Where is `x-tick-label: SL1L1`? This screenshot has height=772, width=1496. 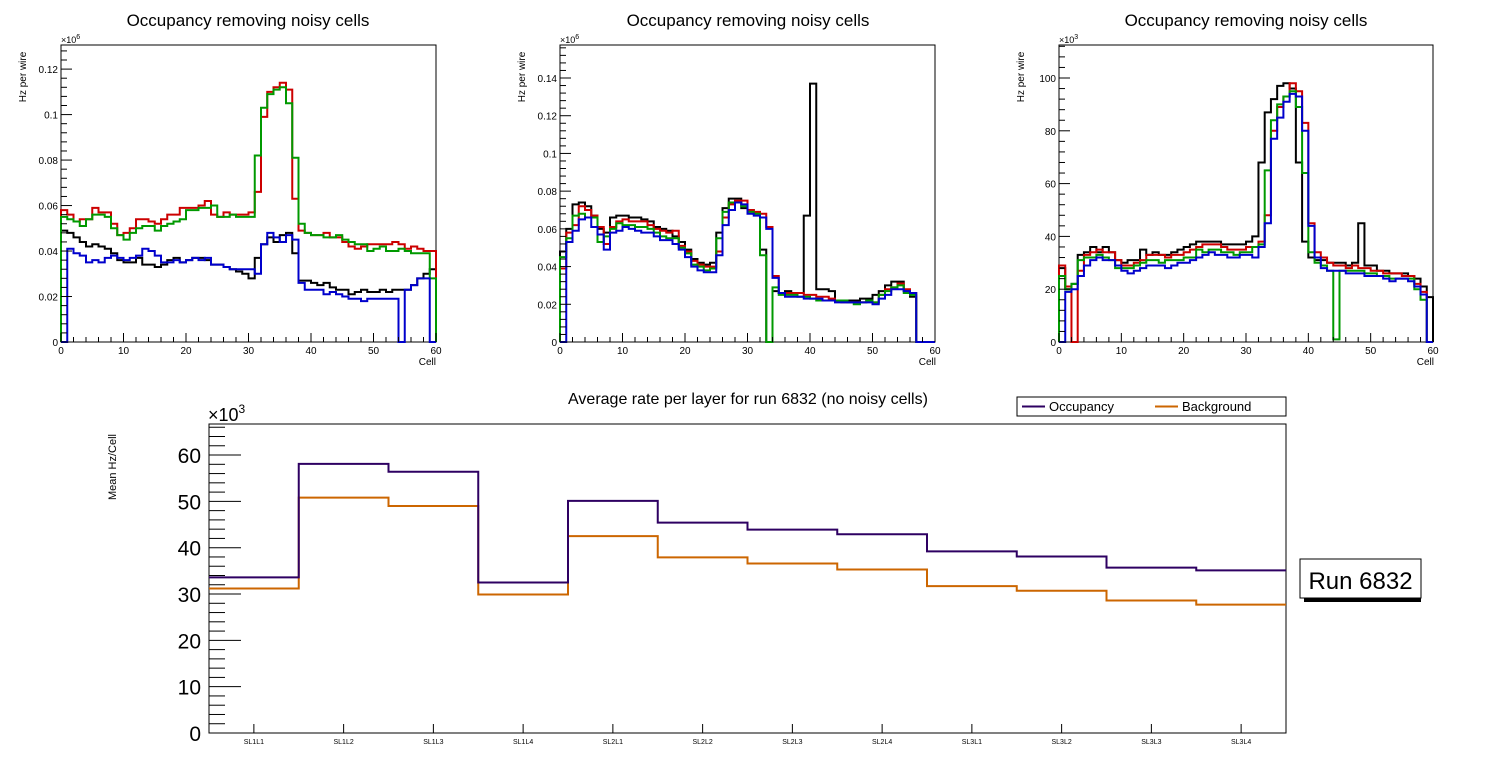
x-tick-label: SL1L1 is located at coordinates (254, 742).